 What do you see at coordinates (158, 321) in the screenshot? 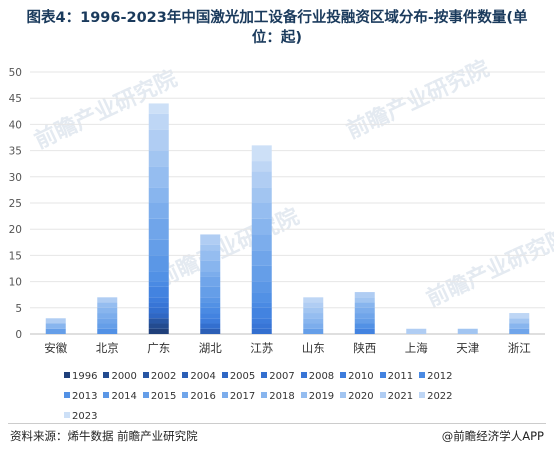
I see `bar-segment-广东-2002` at bounding box center [158, 321].